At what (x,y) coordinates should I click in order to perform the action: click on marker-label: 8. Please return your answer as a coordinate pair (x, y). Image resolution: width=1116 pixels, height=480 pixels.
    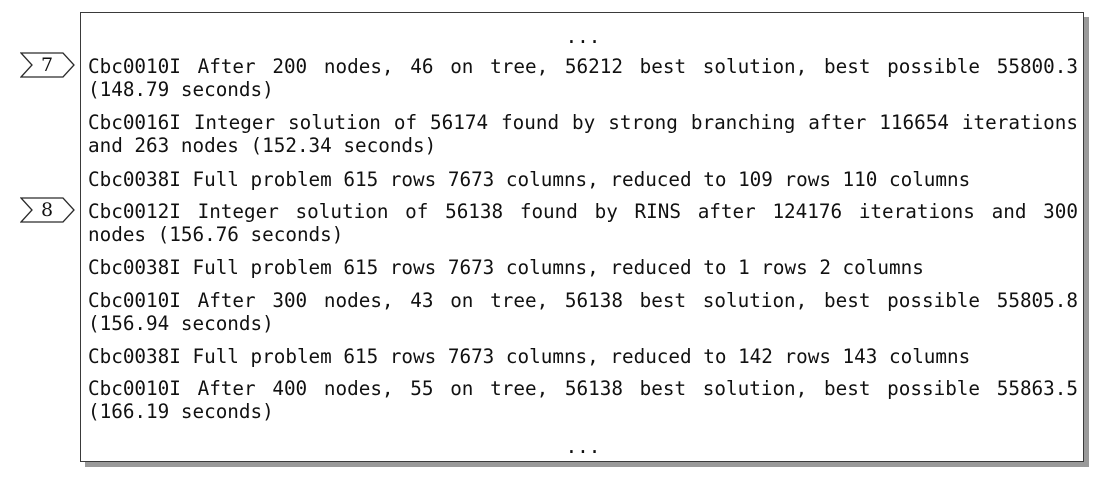
    Looking at the image, I should click on (47, 210).